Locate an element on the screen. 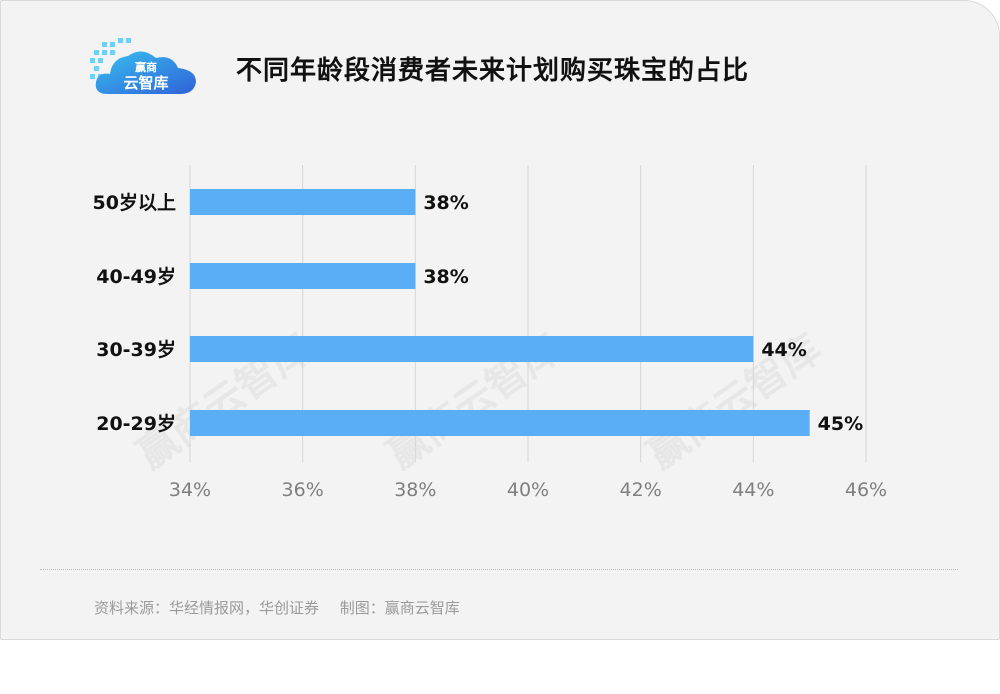 The image size is (1000, 694). x-tick-label: 38% is located at coordinates (415, 490).